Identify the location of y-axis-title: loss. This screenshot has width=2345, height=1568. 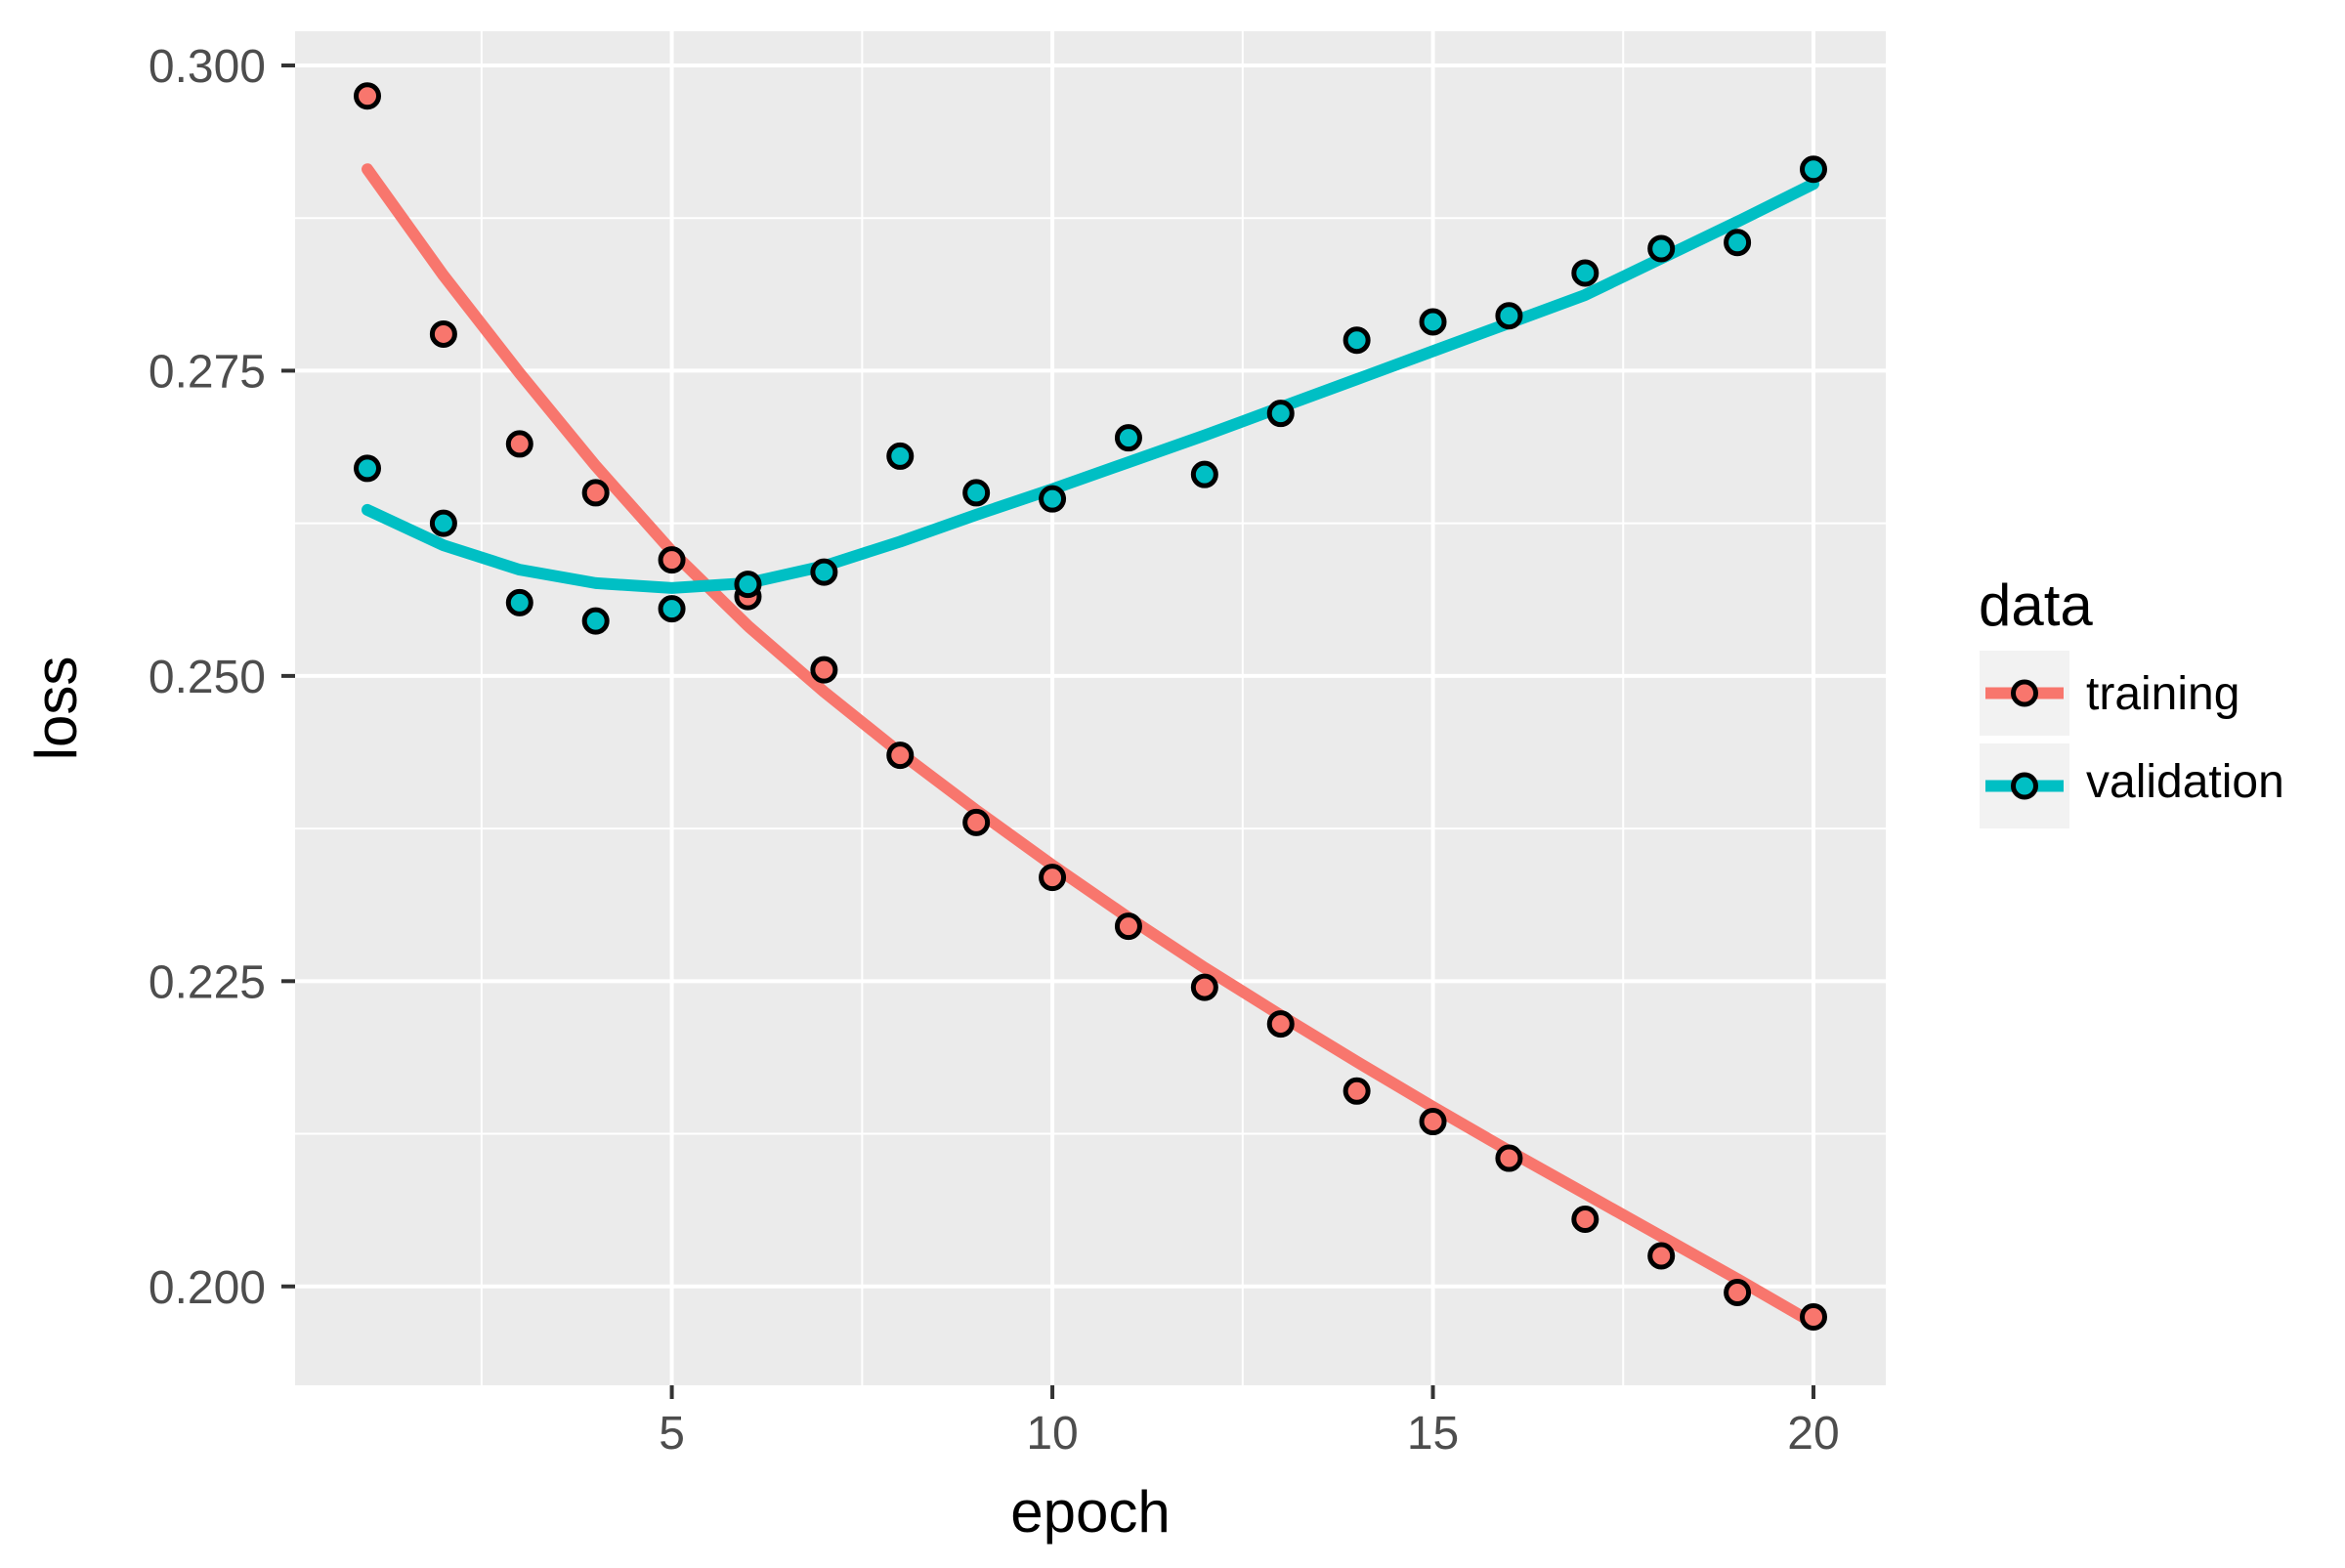
(56, 709).